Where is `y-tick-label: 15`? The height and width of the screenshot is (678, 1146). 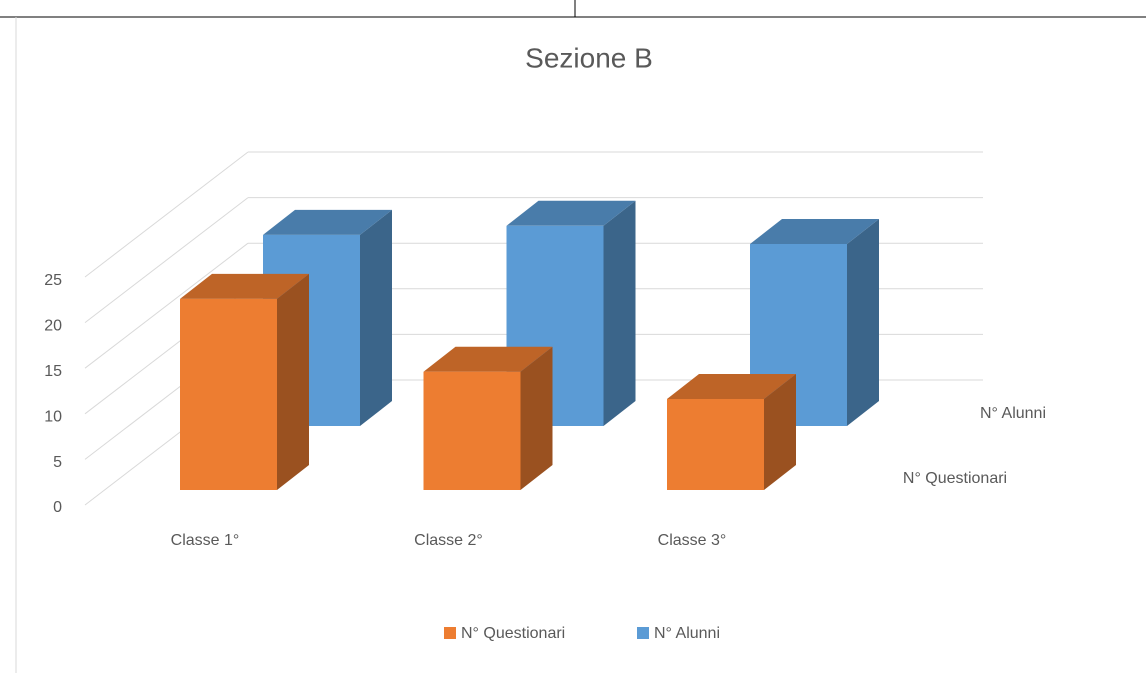 y-tick-label: 15 is located at coordinates (53, 371).